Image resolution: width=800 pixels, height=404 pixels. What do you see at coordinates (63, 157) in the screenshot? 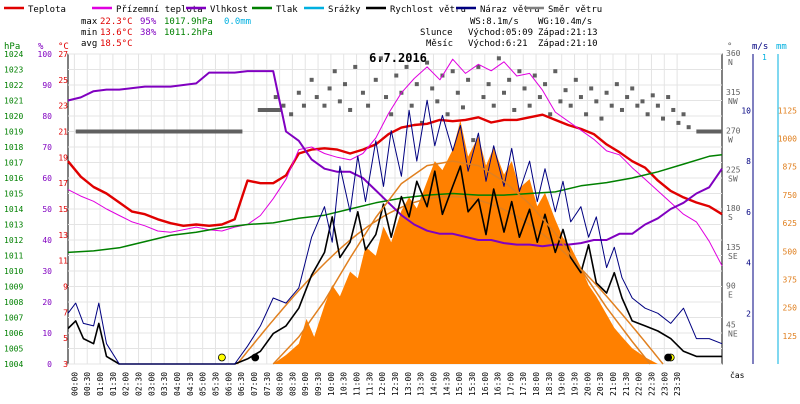
I see `tick-label-celsius: 19` at bounding box center [63, 157].